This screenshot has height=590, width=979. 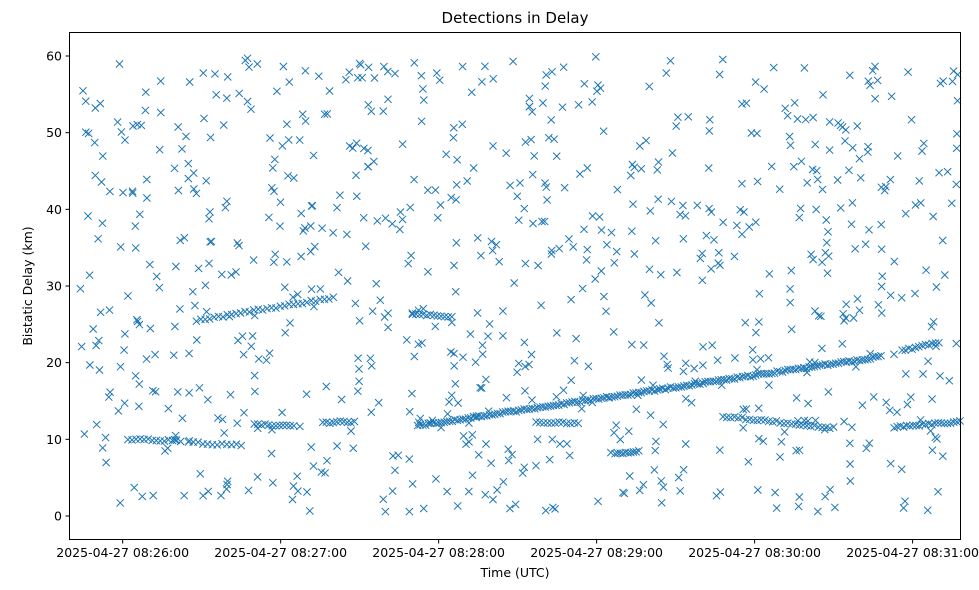 I want to click on x-tick-label: 2025-04-27 08:29:00, so click(x=596, y=552).